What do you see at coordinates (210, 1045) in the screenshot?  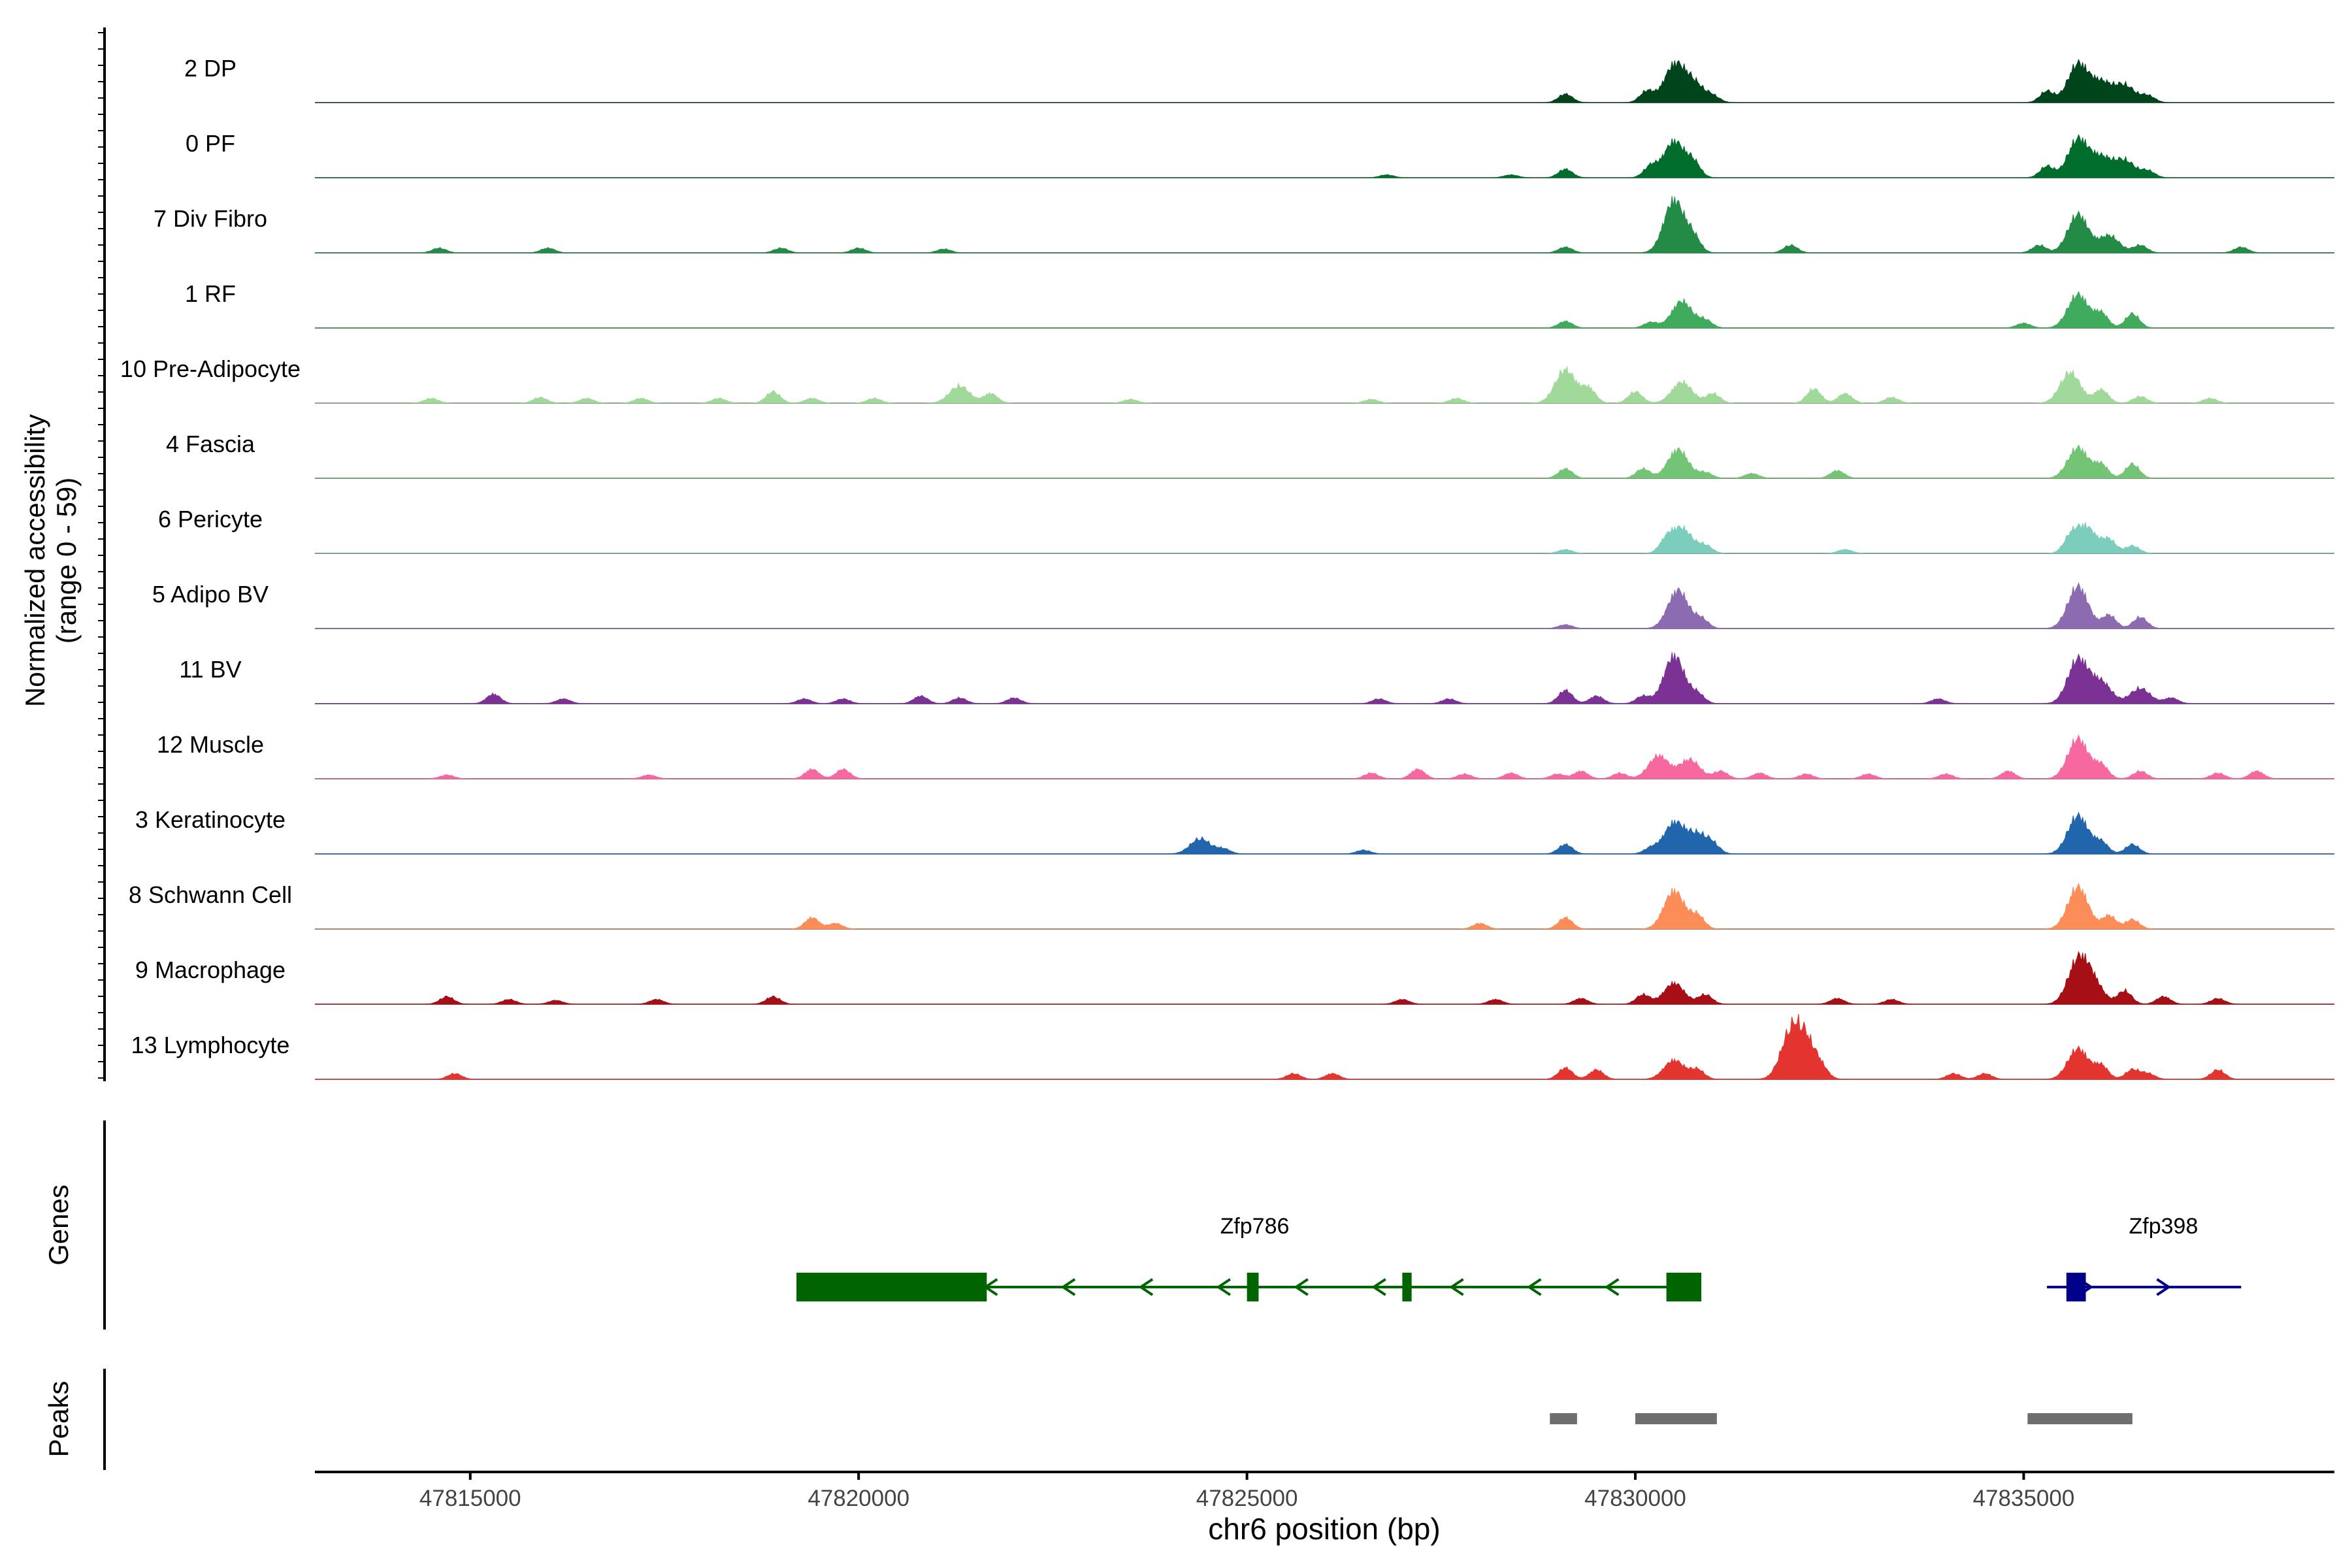 I see `track-label: 13 Lymphocyte` at bounding box center [210, 1045].